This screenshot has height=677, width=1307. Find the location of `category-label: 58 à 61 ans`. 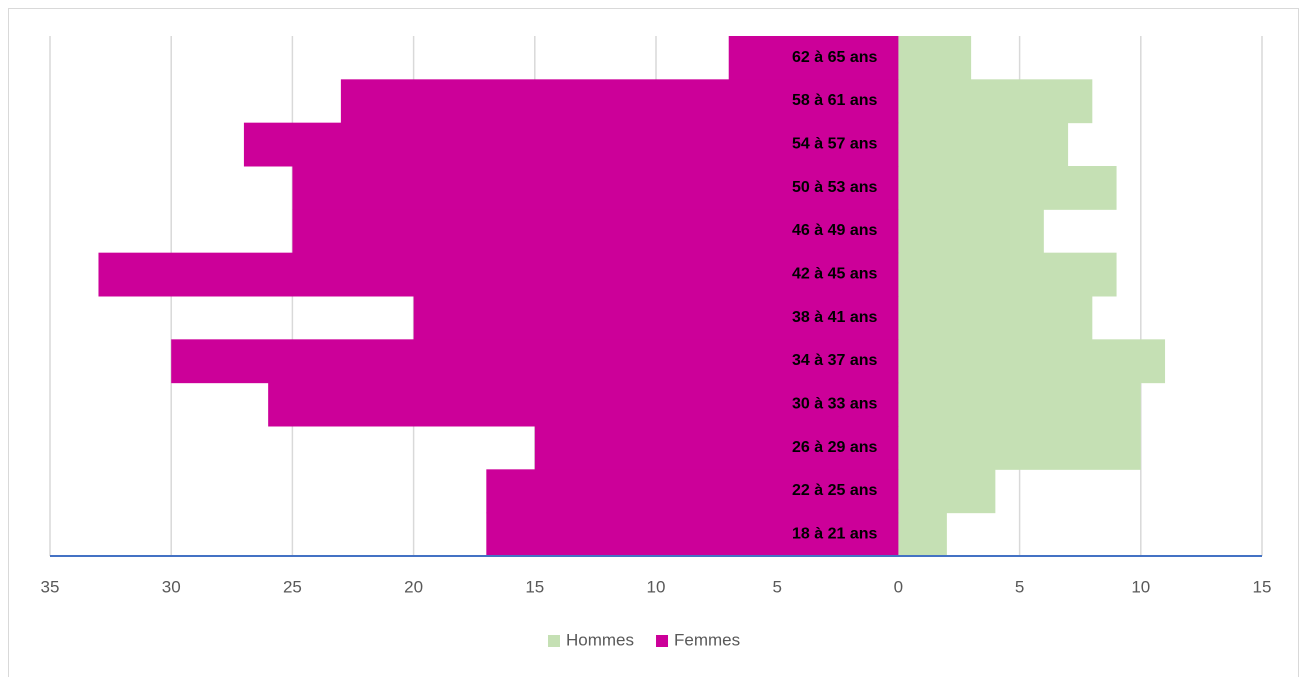

category-label: 58 à 61 ans is located at coordinates (835, 100).